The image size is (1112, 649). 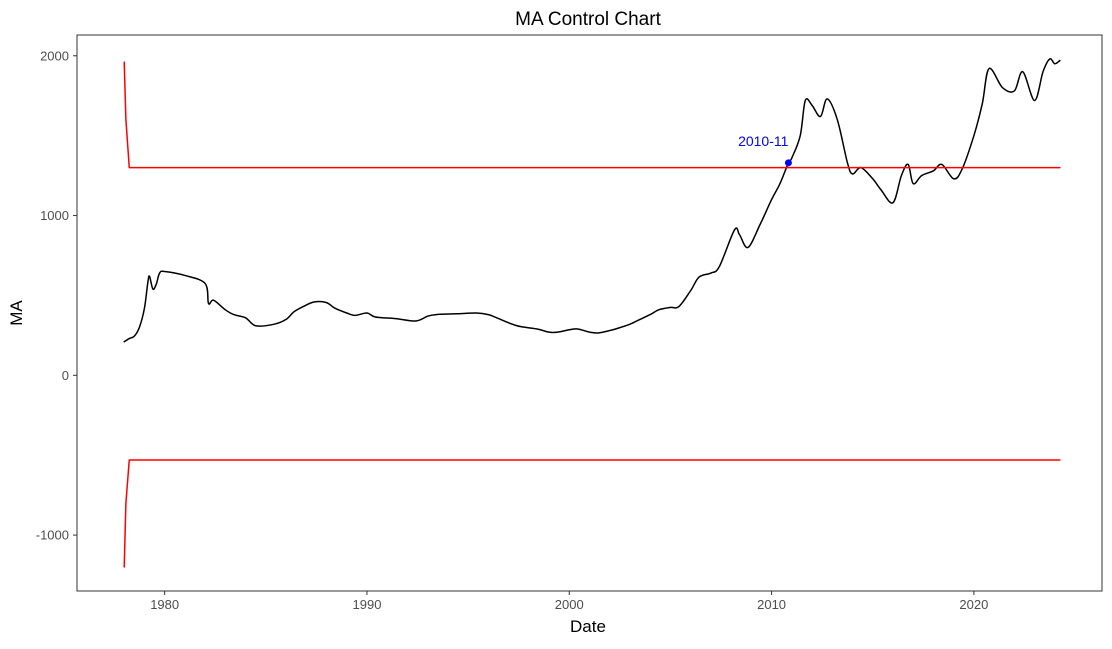 I want to click on y-tick-label: 0, so click(x=65, y=375).